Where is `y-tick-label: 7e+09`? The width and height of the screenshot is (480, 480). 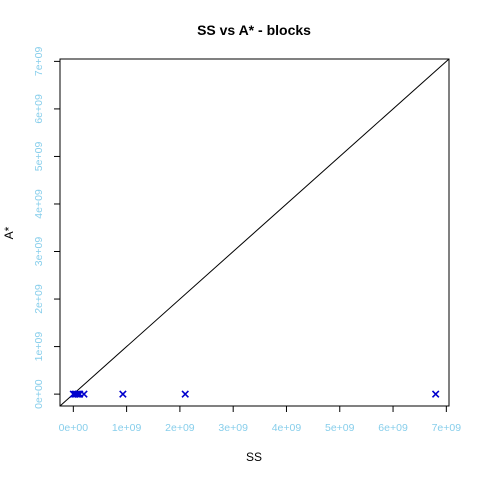
y-tick-label: 7e+09 is located at coordinates (39, 61).